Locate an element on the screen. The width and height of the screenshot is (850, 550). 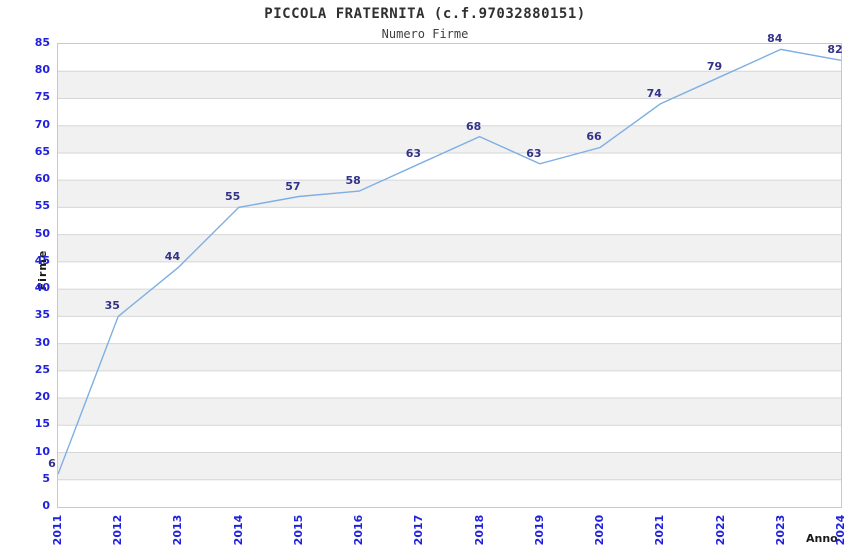
data-label: 57 is located at coordinates (293, 186).